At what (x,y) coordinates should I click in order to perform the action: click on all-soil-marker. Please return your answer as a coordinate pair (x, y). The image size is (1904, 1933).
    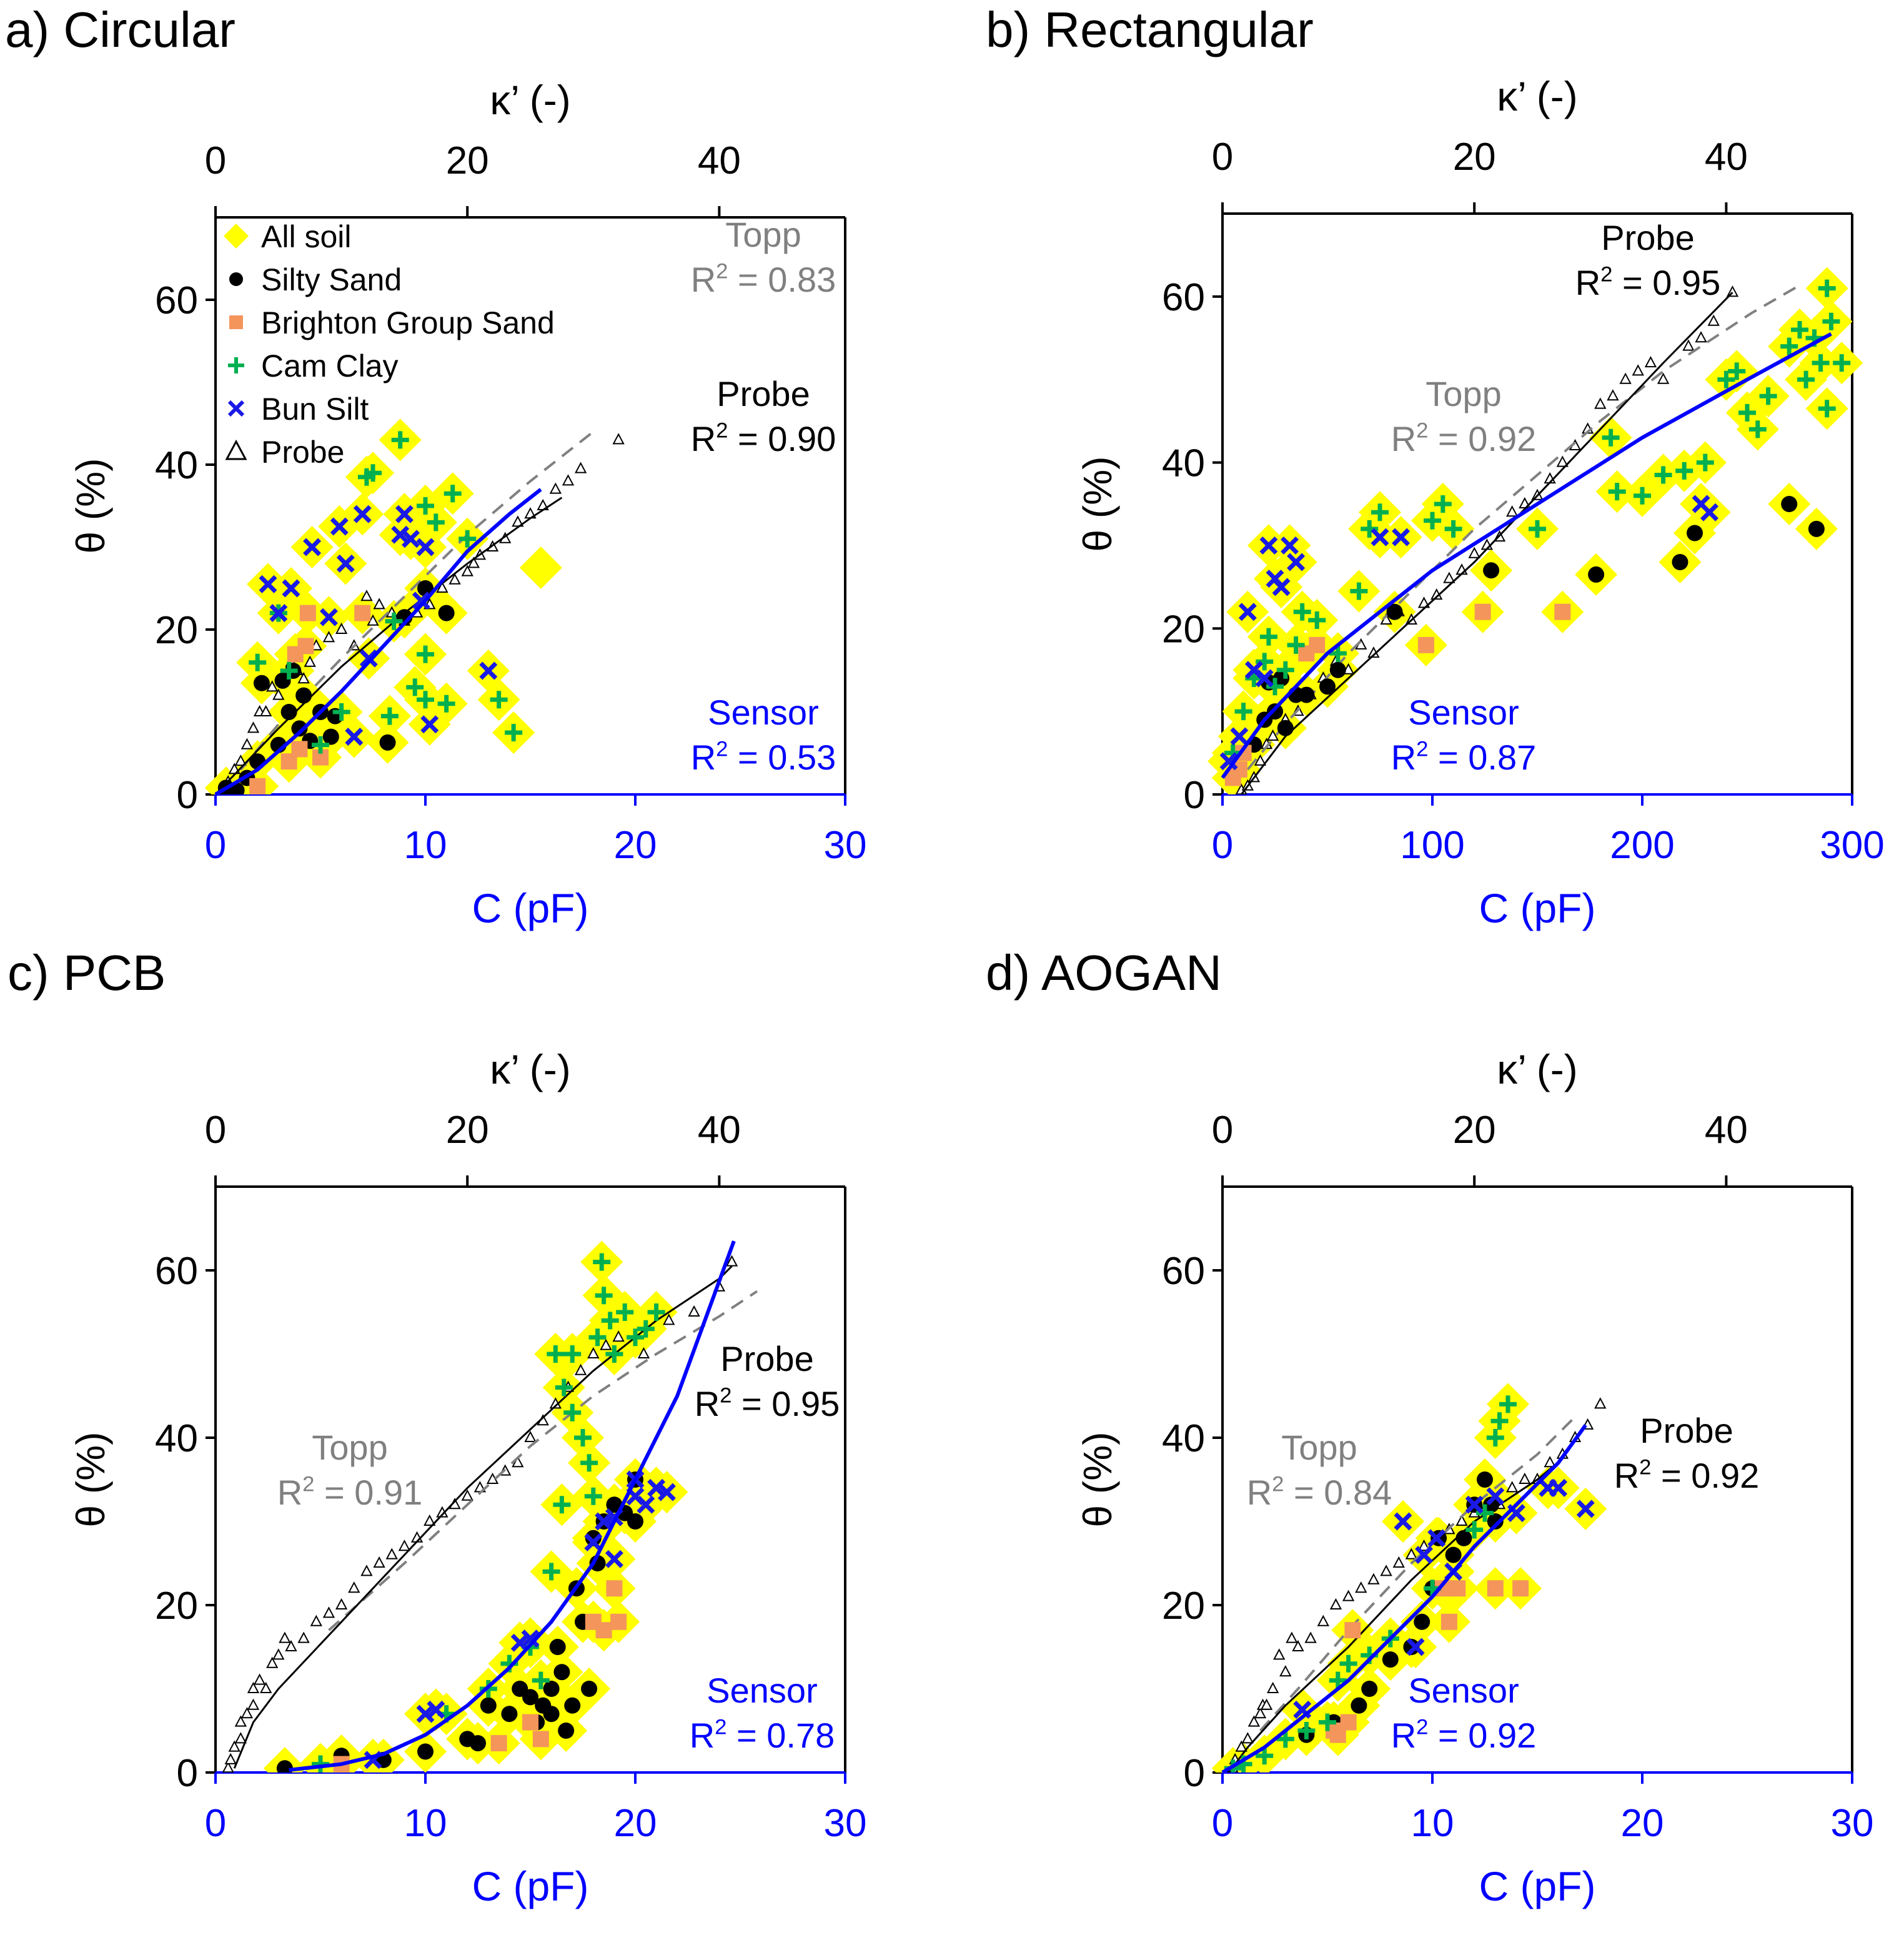
    Looking at the image, I should click on (284, 1759).